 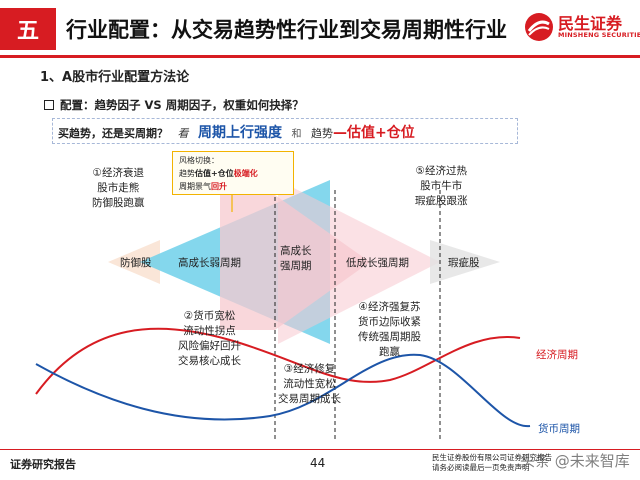 What do you see at coordinates (322, 133) in the screenshot?
I see `trend-text: 趋势` at bounding box center [322, 133].